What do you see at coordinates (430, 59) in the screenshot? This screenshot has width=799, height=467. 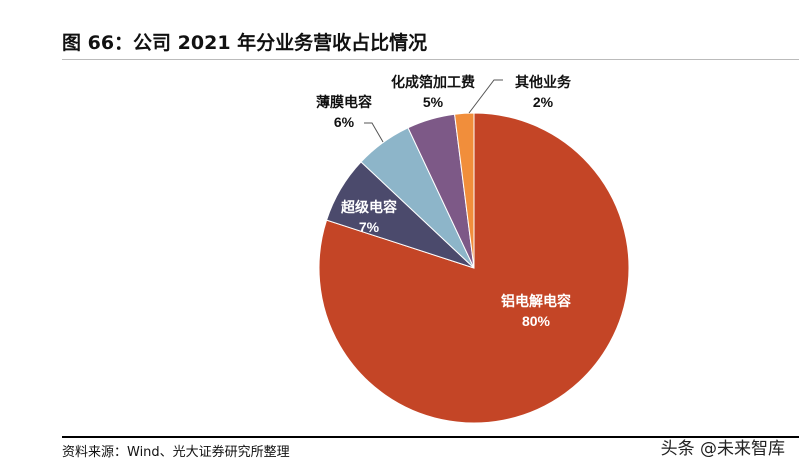 I see `title-divider` at bounding box center [430, 59].